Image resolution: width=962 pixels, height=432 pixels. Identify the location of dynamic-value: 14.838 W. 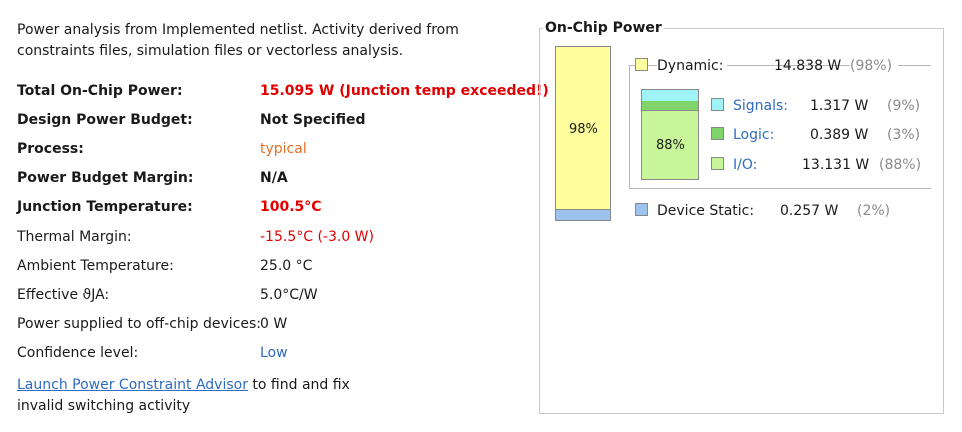
(808, 66).